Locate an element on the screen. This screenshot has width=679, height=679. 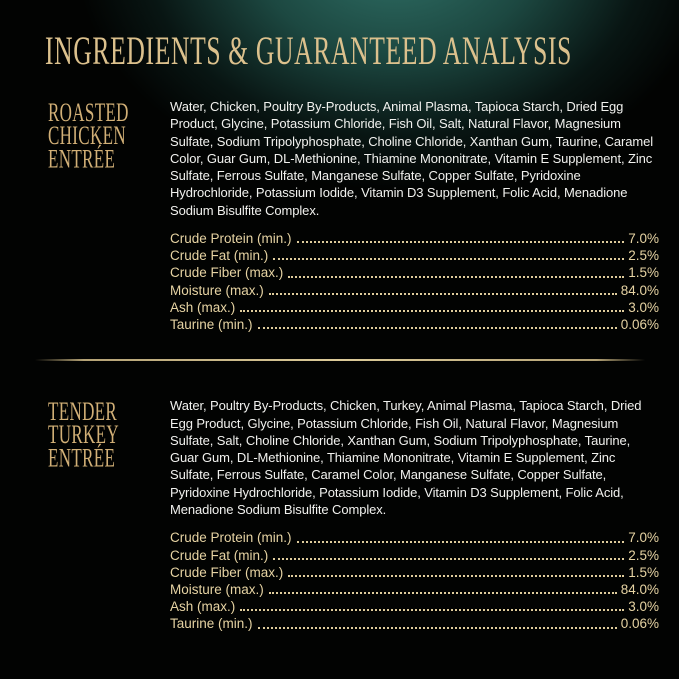
section-heading-text: TENDER TURKEY ENTRÉE is located at coordinates (89, 434).